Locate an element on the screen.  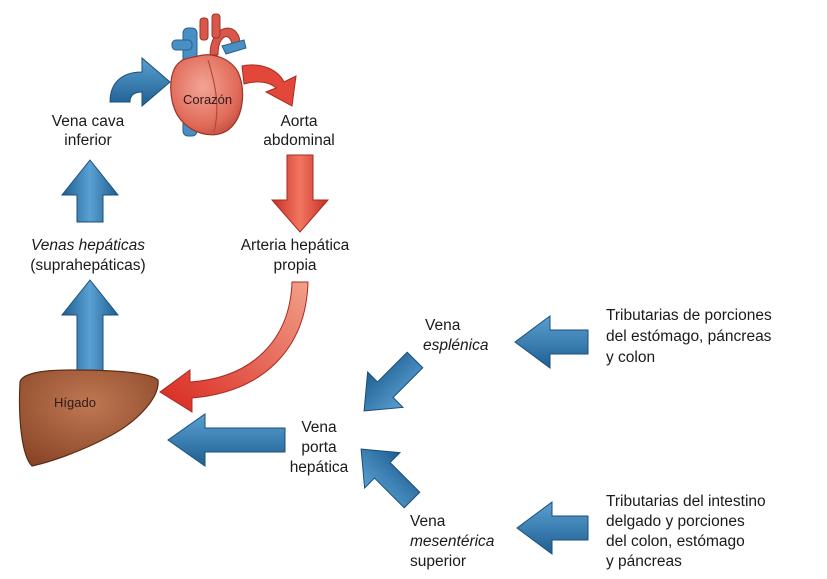
svg-text: superior is located at coordinates (438, 561).